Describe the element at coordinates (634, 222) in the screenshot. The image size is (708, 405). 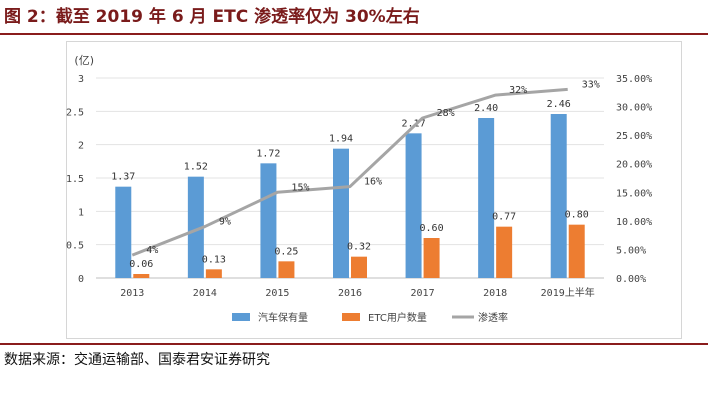
I see `y2-tick-label: 10.00%` at that location.